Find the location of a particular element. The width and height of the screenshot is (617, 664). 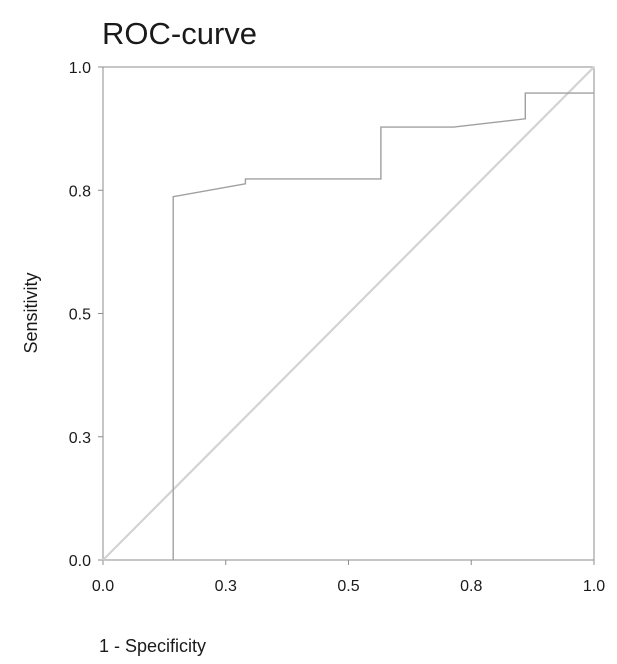

y-tick-label: 1.0 is located at coordinates (80, 68).